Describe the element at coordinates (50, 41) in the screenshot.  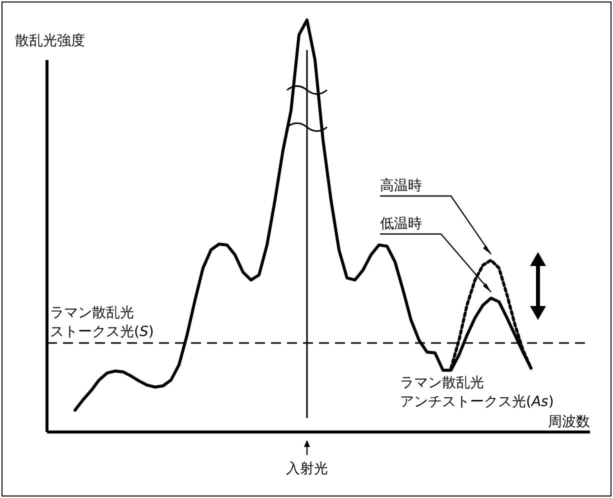
I see `y-axis-title: 散乱光強度` at that location.